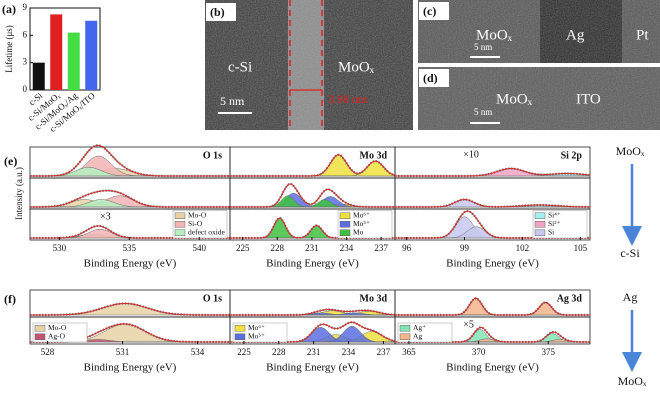  I want to click on scale-note: ×5, so click(468, 324).